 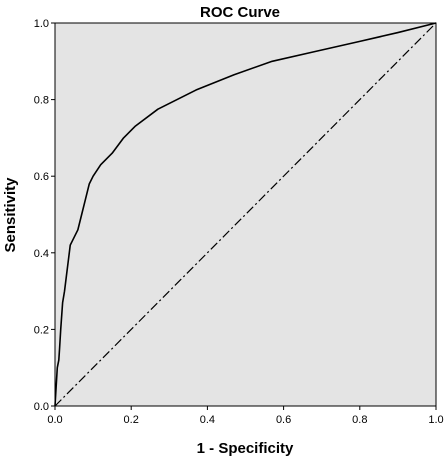 I want to click on y-tick-label: 0.6, so click(x=41, y=177).